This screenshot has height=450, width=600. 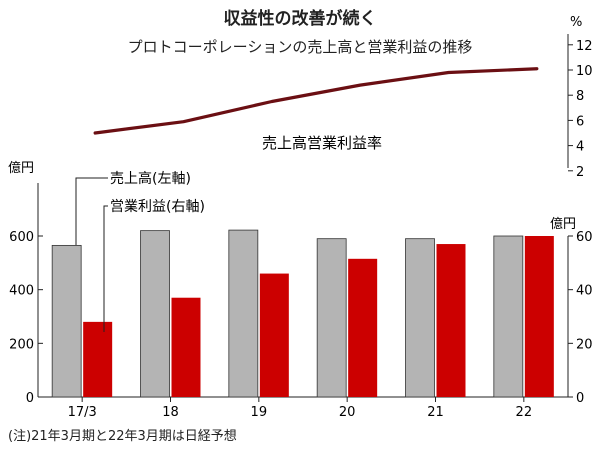 I want to click on ratio-series-line, so click(x=316, y=101).